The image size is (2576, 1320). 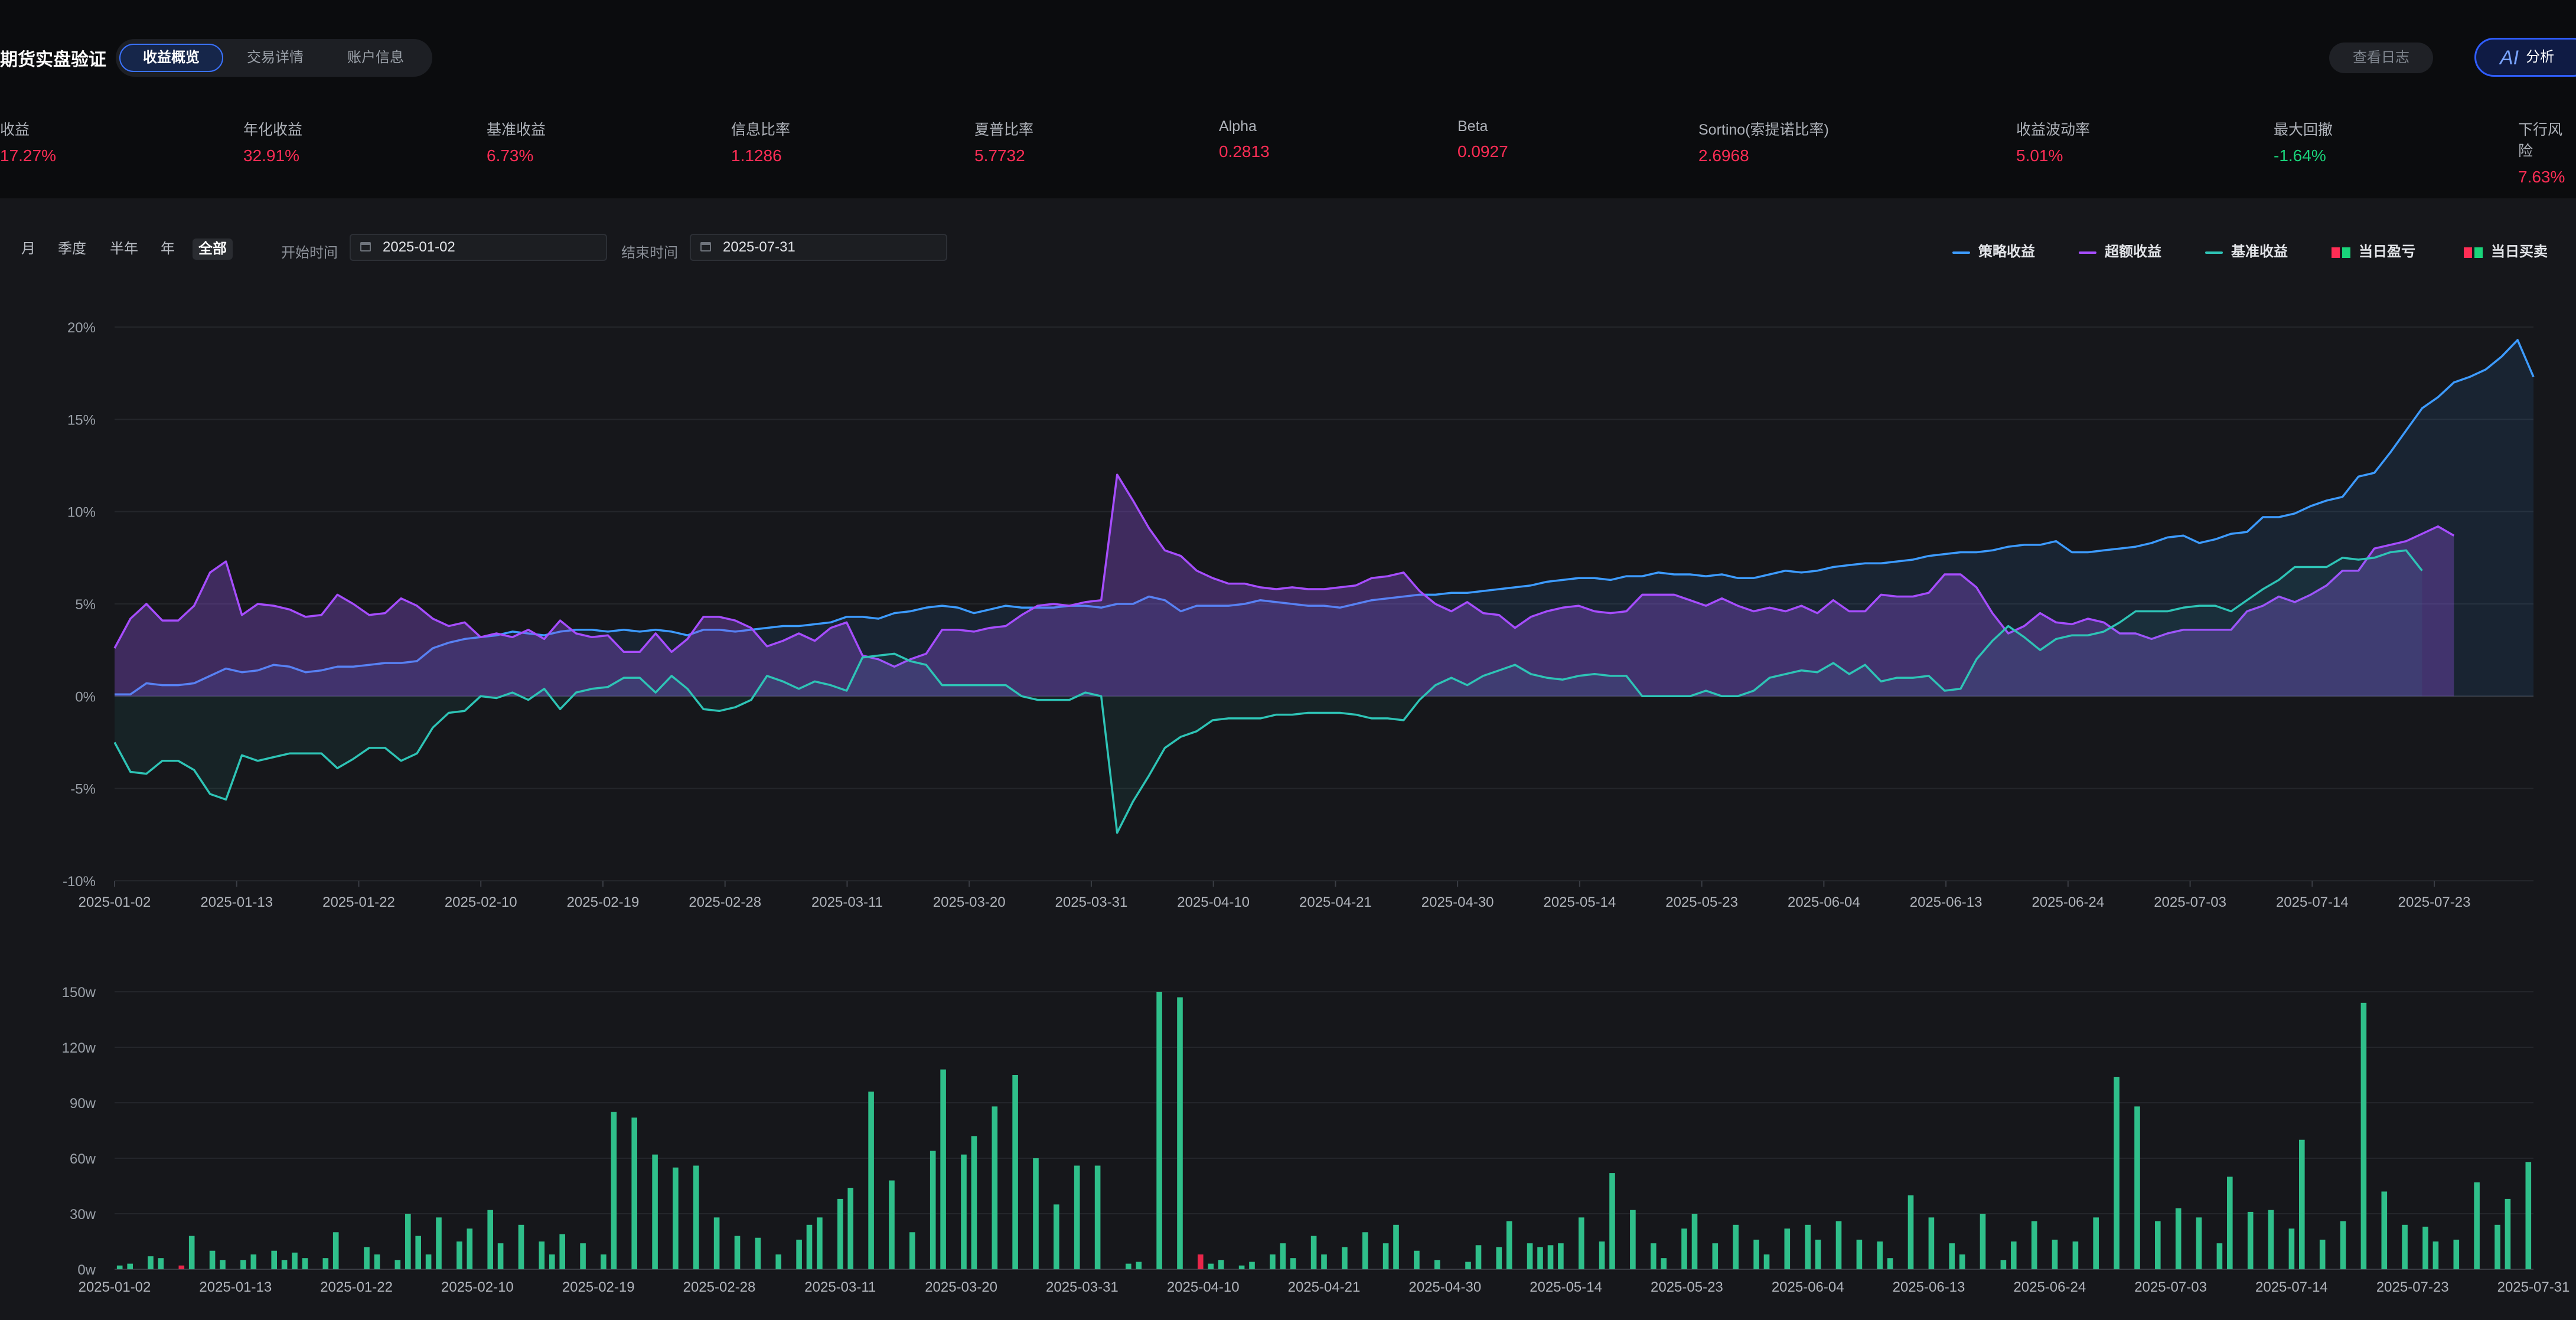 What do you see at coordinates (72, 249) in the screenshot?
I see `range-quarter: 季度` at bounding box center [72, 249].